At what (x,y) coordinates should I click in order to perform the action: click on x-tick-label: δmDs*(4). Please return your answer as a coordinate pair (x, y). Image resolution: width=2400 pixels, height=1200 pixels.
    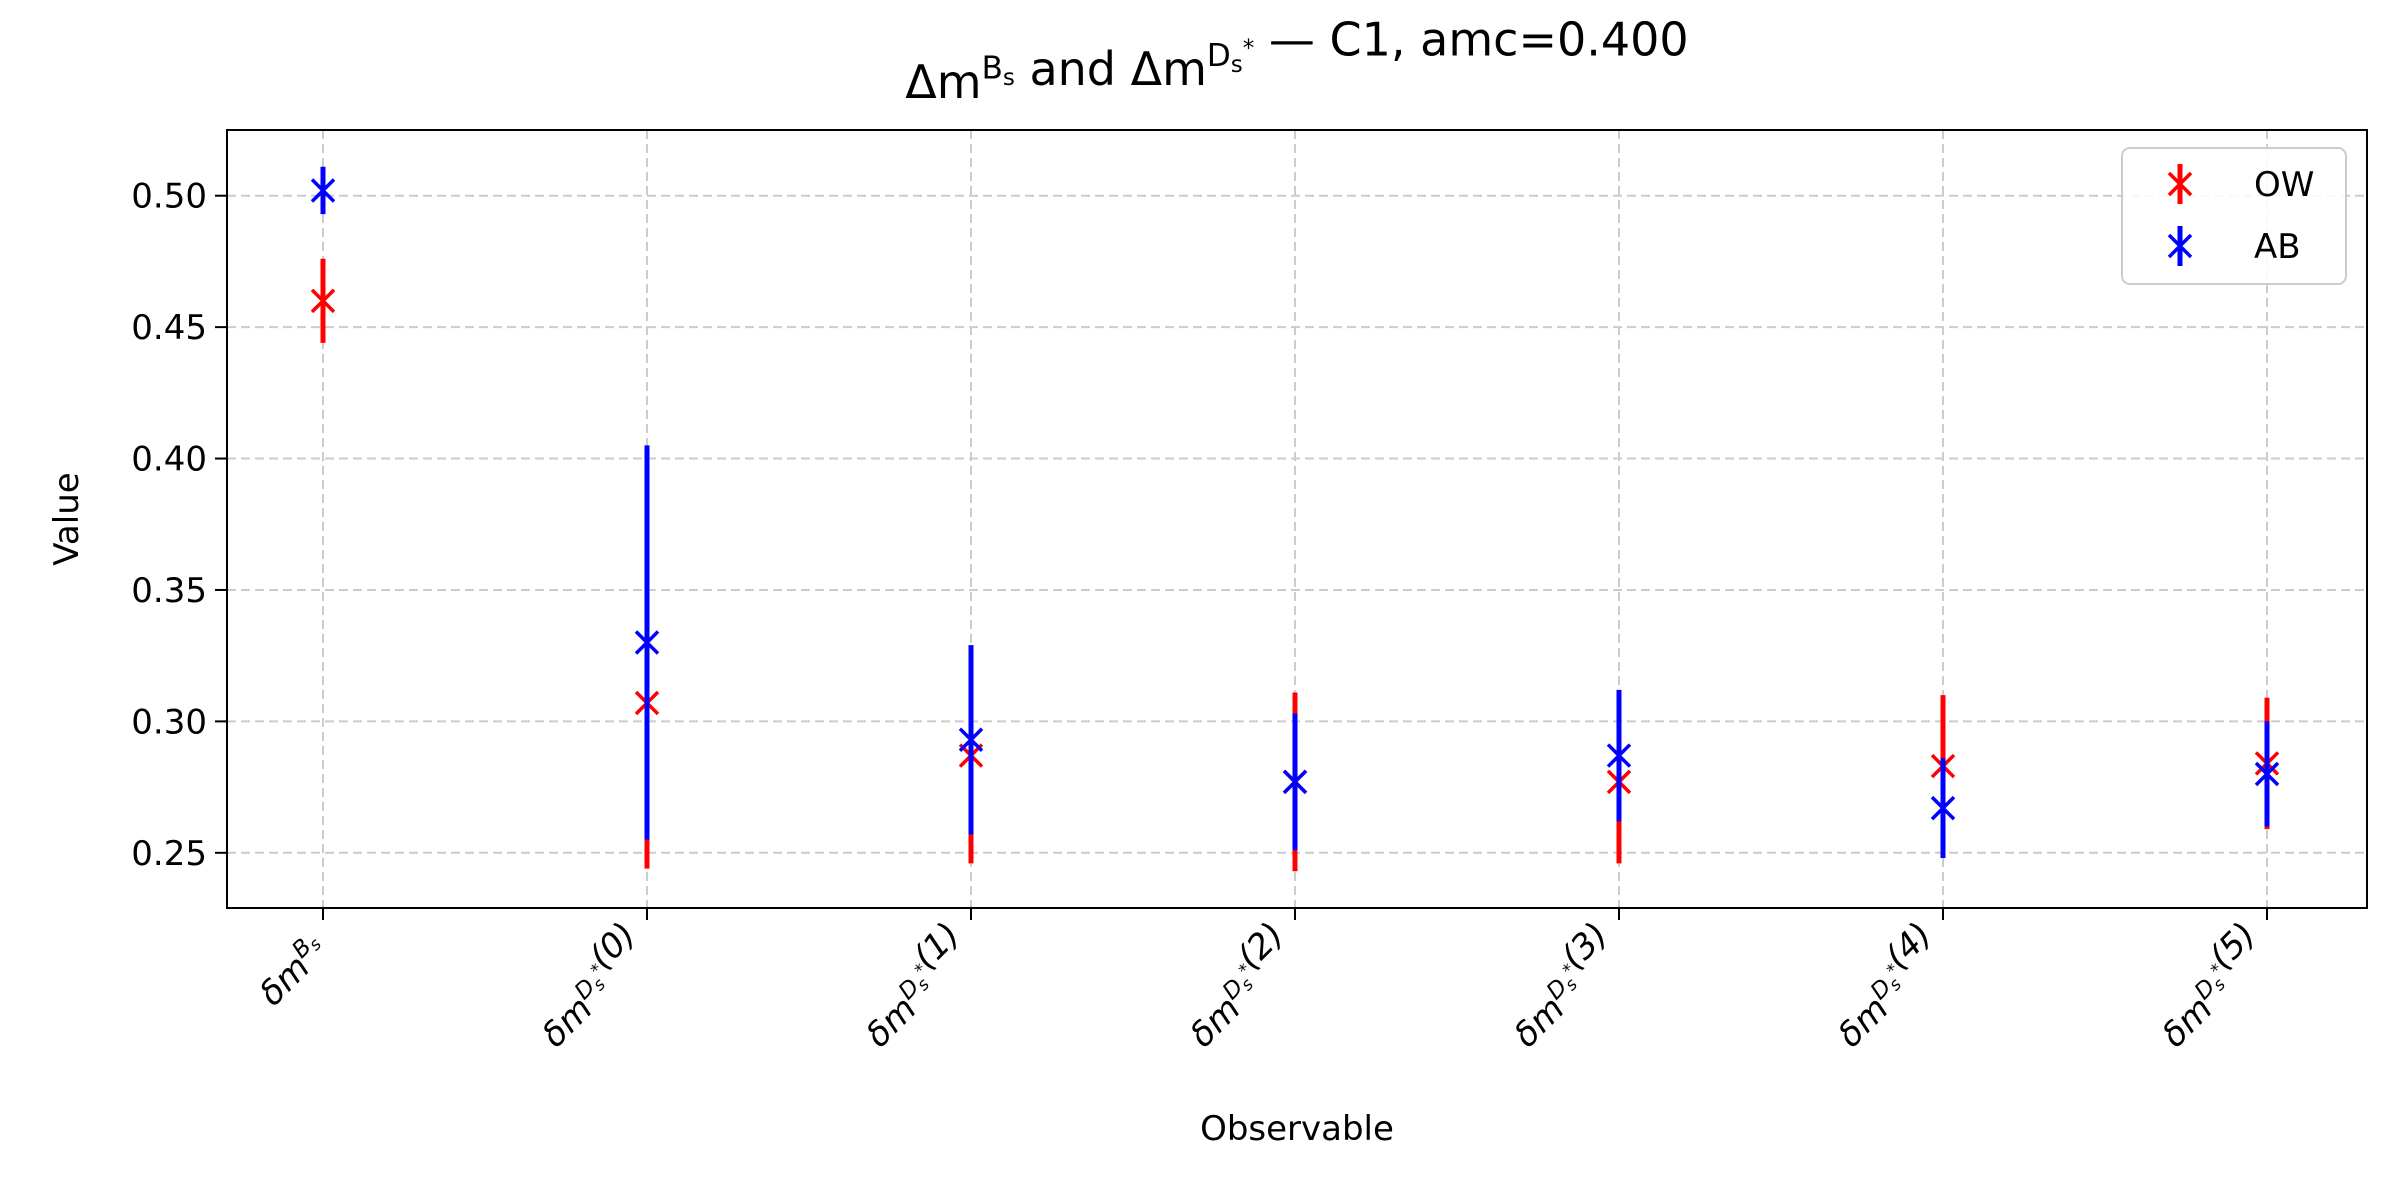
    Looking at the image, I should click on (1885, 985).